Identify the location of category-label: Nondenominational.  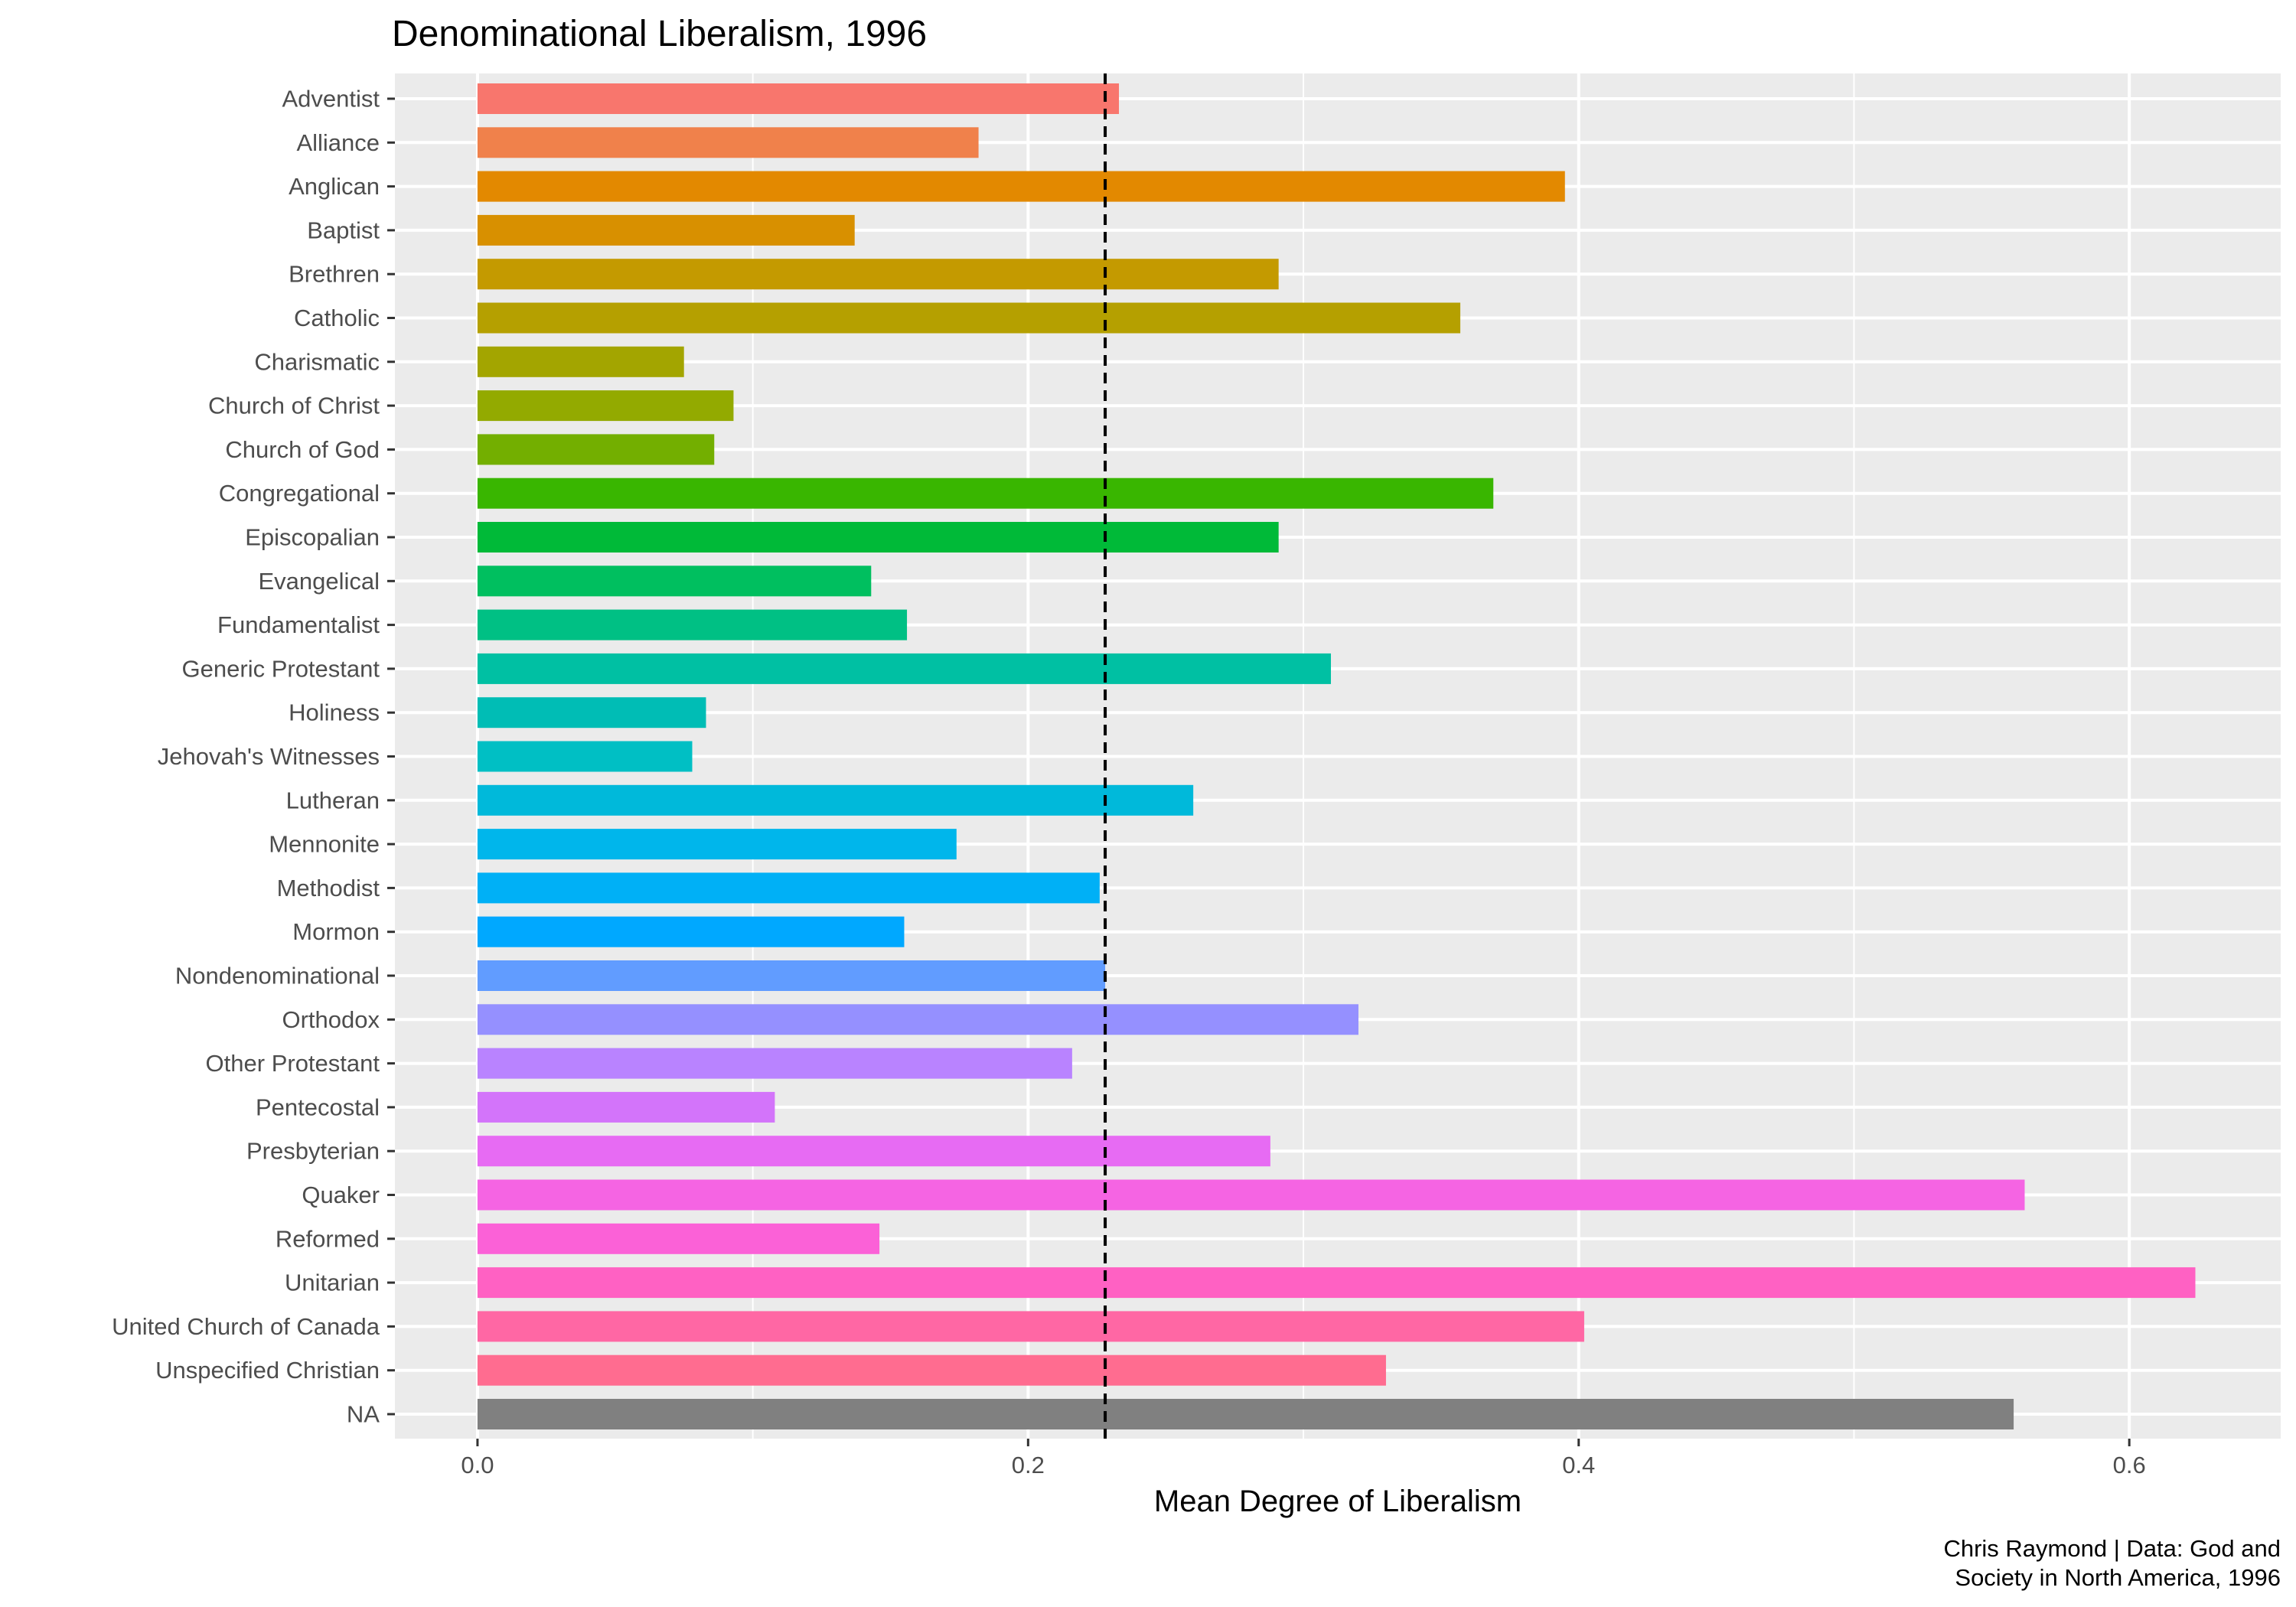
(277, 976).